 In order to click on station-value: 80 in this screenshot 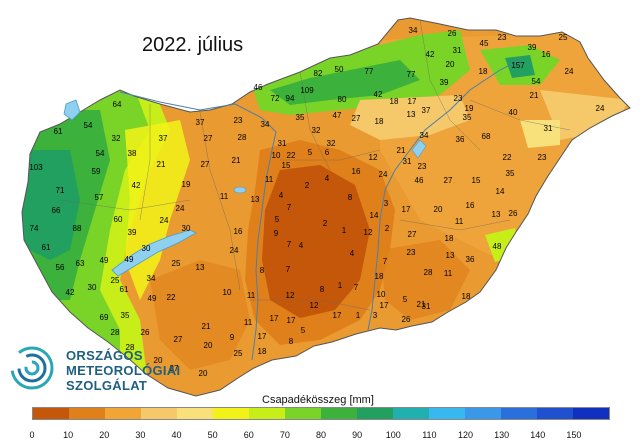, I will do `click(342, 99)`.